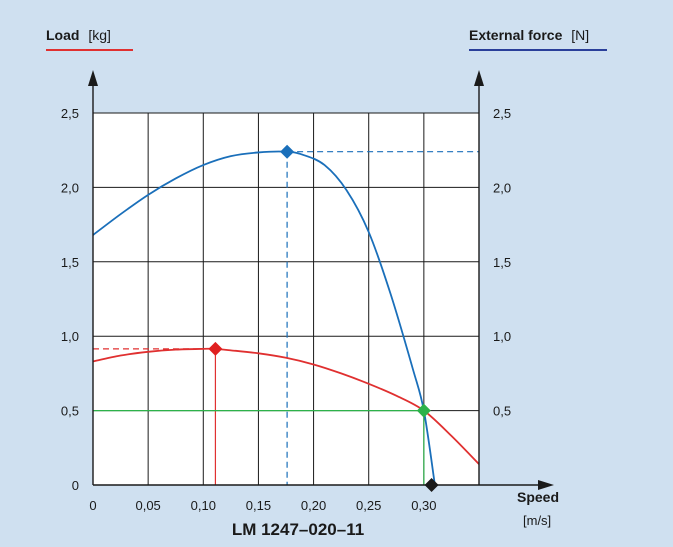  I want to click on x-axis-arrow, so click(546, 485).